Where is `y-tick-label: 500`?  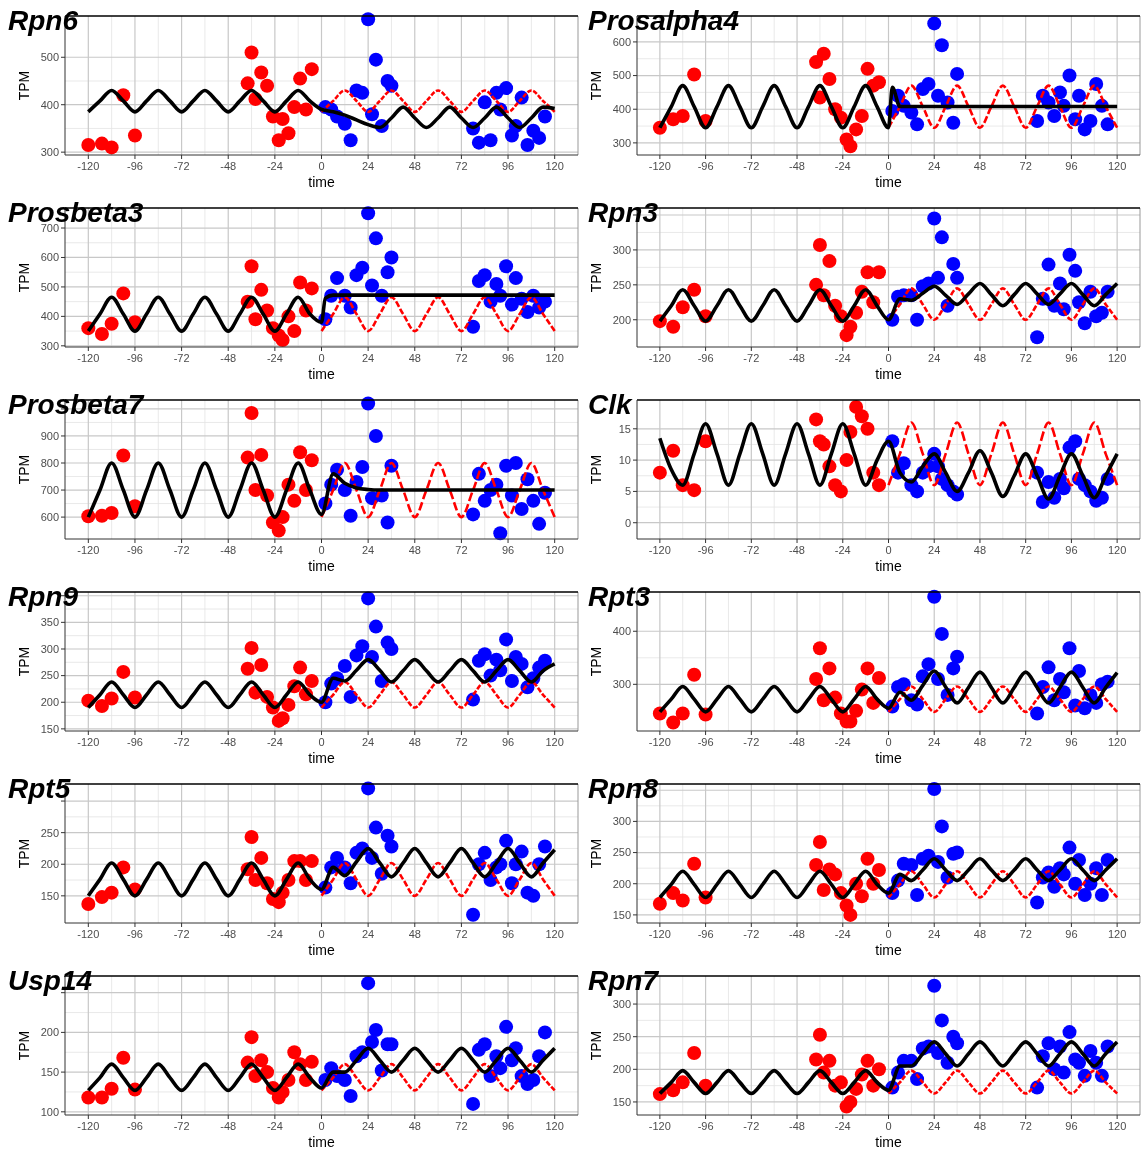 y-tick-label: 500 is located at coordinates (621, 75).